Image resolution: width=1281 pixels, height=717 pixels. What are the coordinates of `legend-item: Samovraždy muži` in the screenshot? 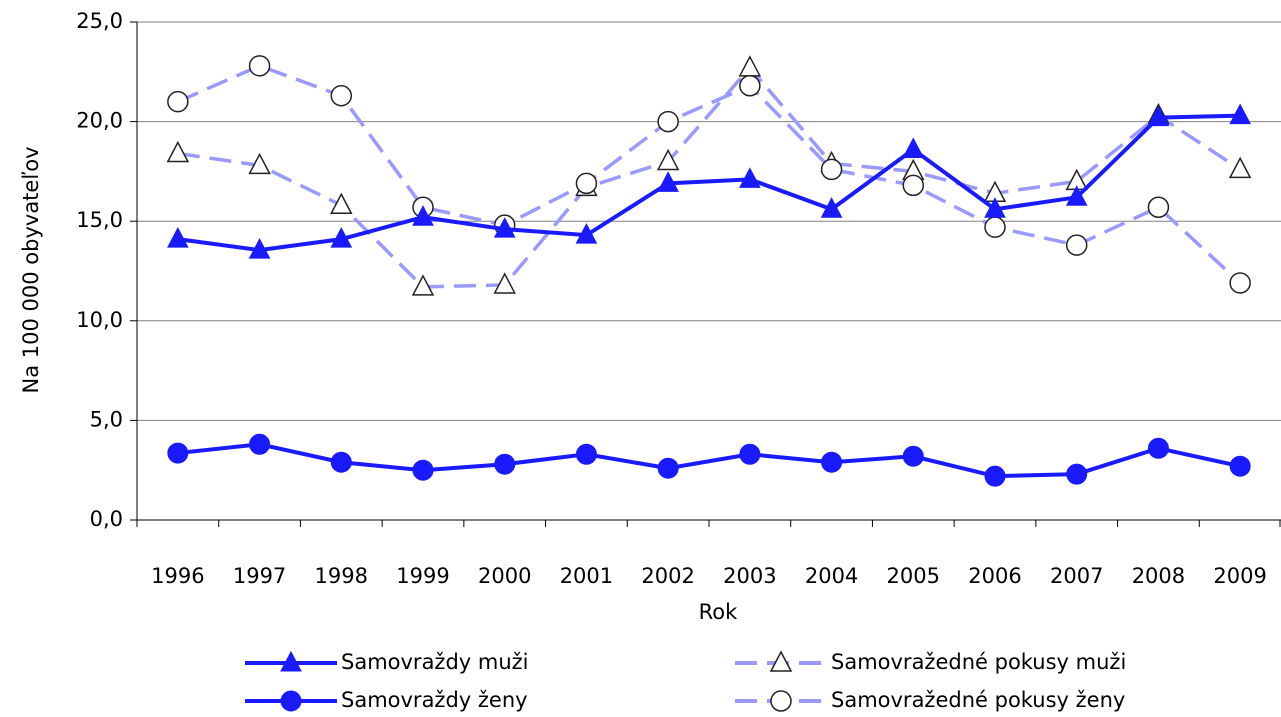 It's located at (387, 662).